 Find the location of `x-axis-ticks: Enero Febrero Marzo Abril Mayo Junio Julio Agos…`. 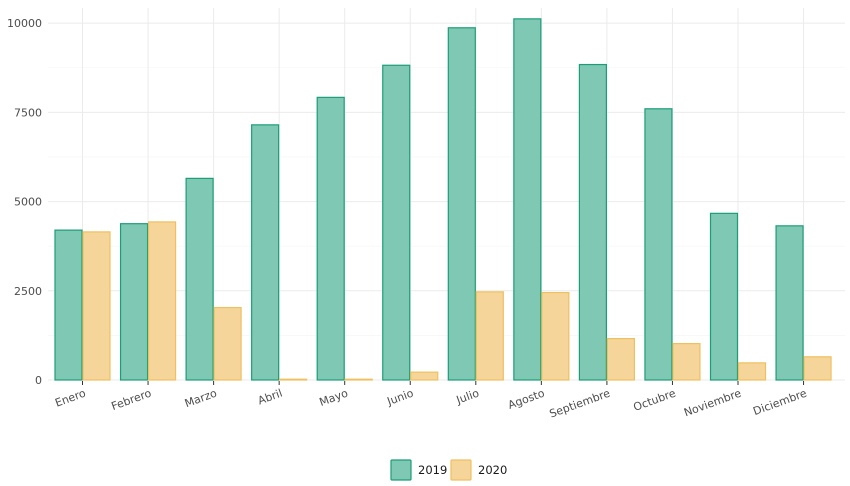

x-axis-ticks: Enero Febrero Marzo Abril Mayo Junio Julio Agos… is located at coordinates (431, 401).